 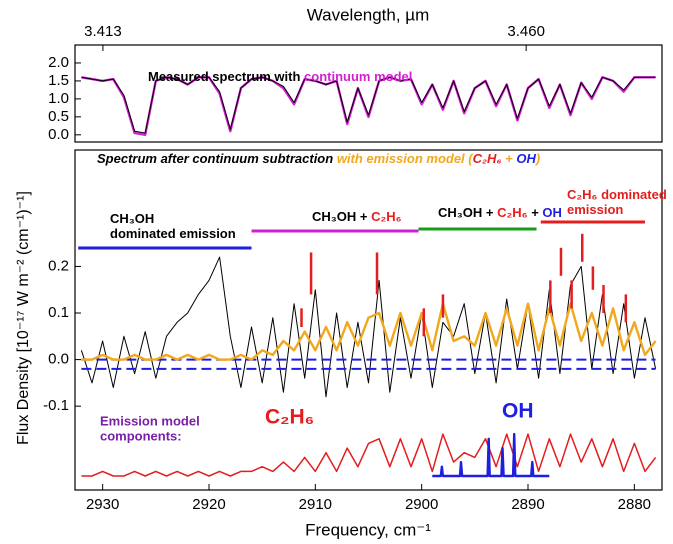 I want to click on panel-title-part: C₂H₆, so click(x=487, y=158).